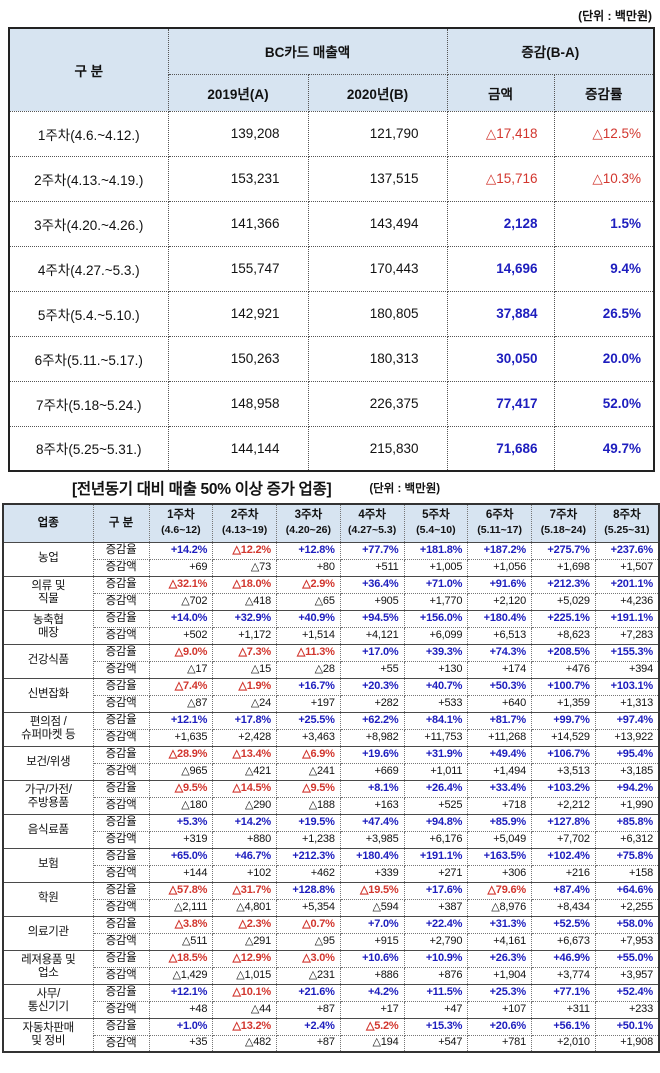 The image size is (660, 1073). Describe the element at coordinates (499, 618) in the screenshot. I see `rate-cell: +180.4%` at that location.